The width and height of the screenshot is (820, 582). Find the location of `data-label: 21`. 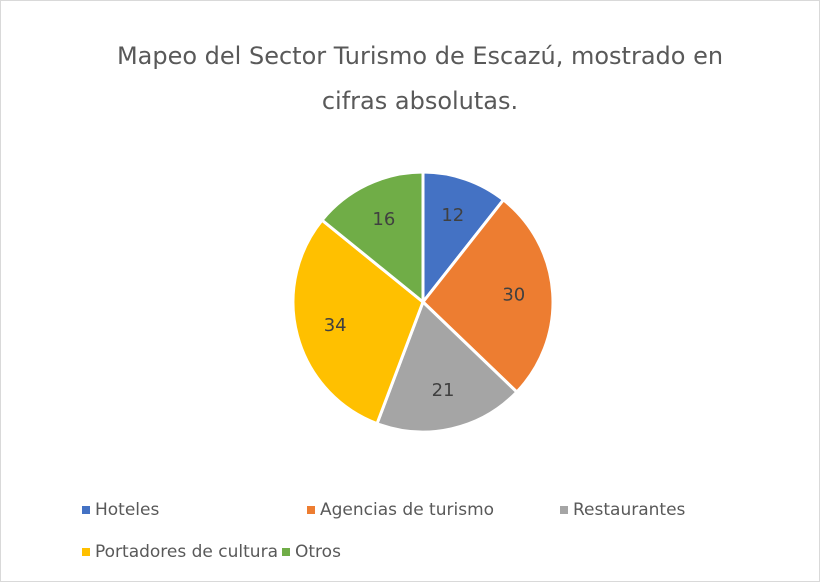

data-label: 21 is located at coordinates (443, 390).